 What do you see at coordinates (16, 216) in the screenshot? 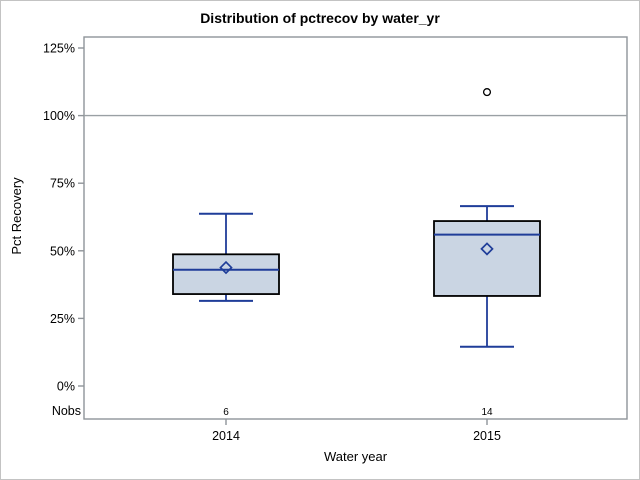
I see `y-axis-title: Pct Recovery` at bounding box center [16, 216].